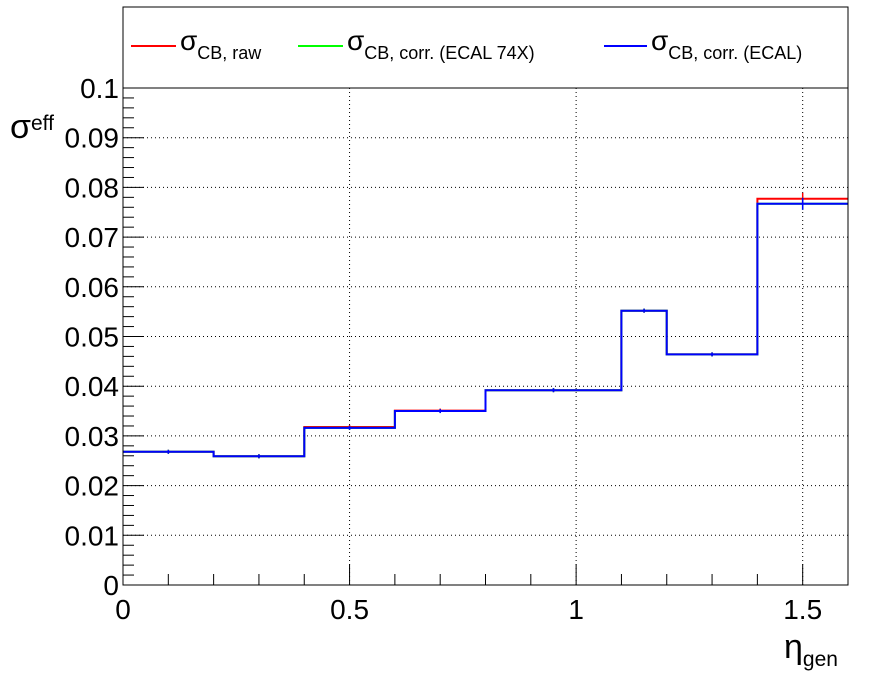 Image resolution: width=883 pixels, height=686 pixels. What do you see at coordinates (92, 436) in the screenshot?
I see `y-tick-label: 0.03` at bounding box center [92, 436].